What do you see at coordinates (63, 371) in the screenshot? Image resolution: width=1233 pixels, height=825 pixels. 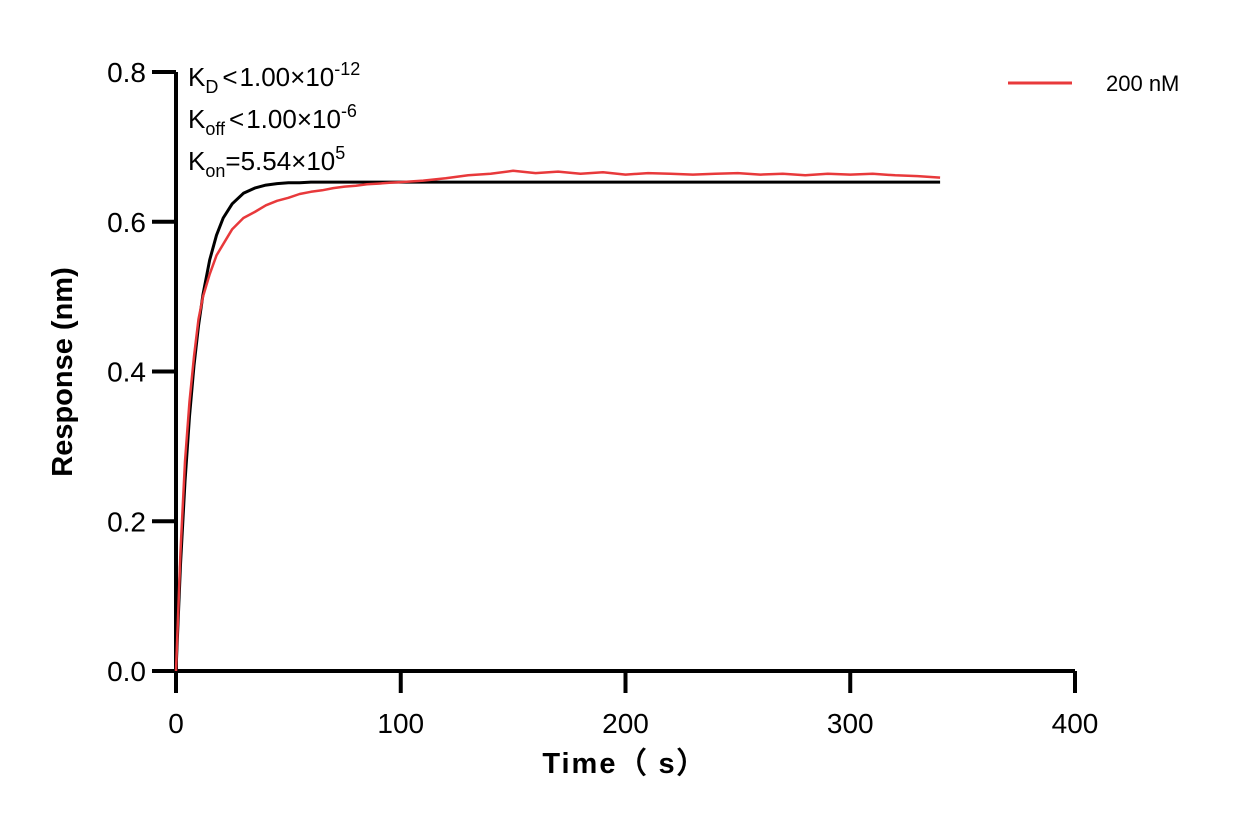 I see `y-axis-title: Response (nm)` at bounding box center [63, 371].